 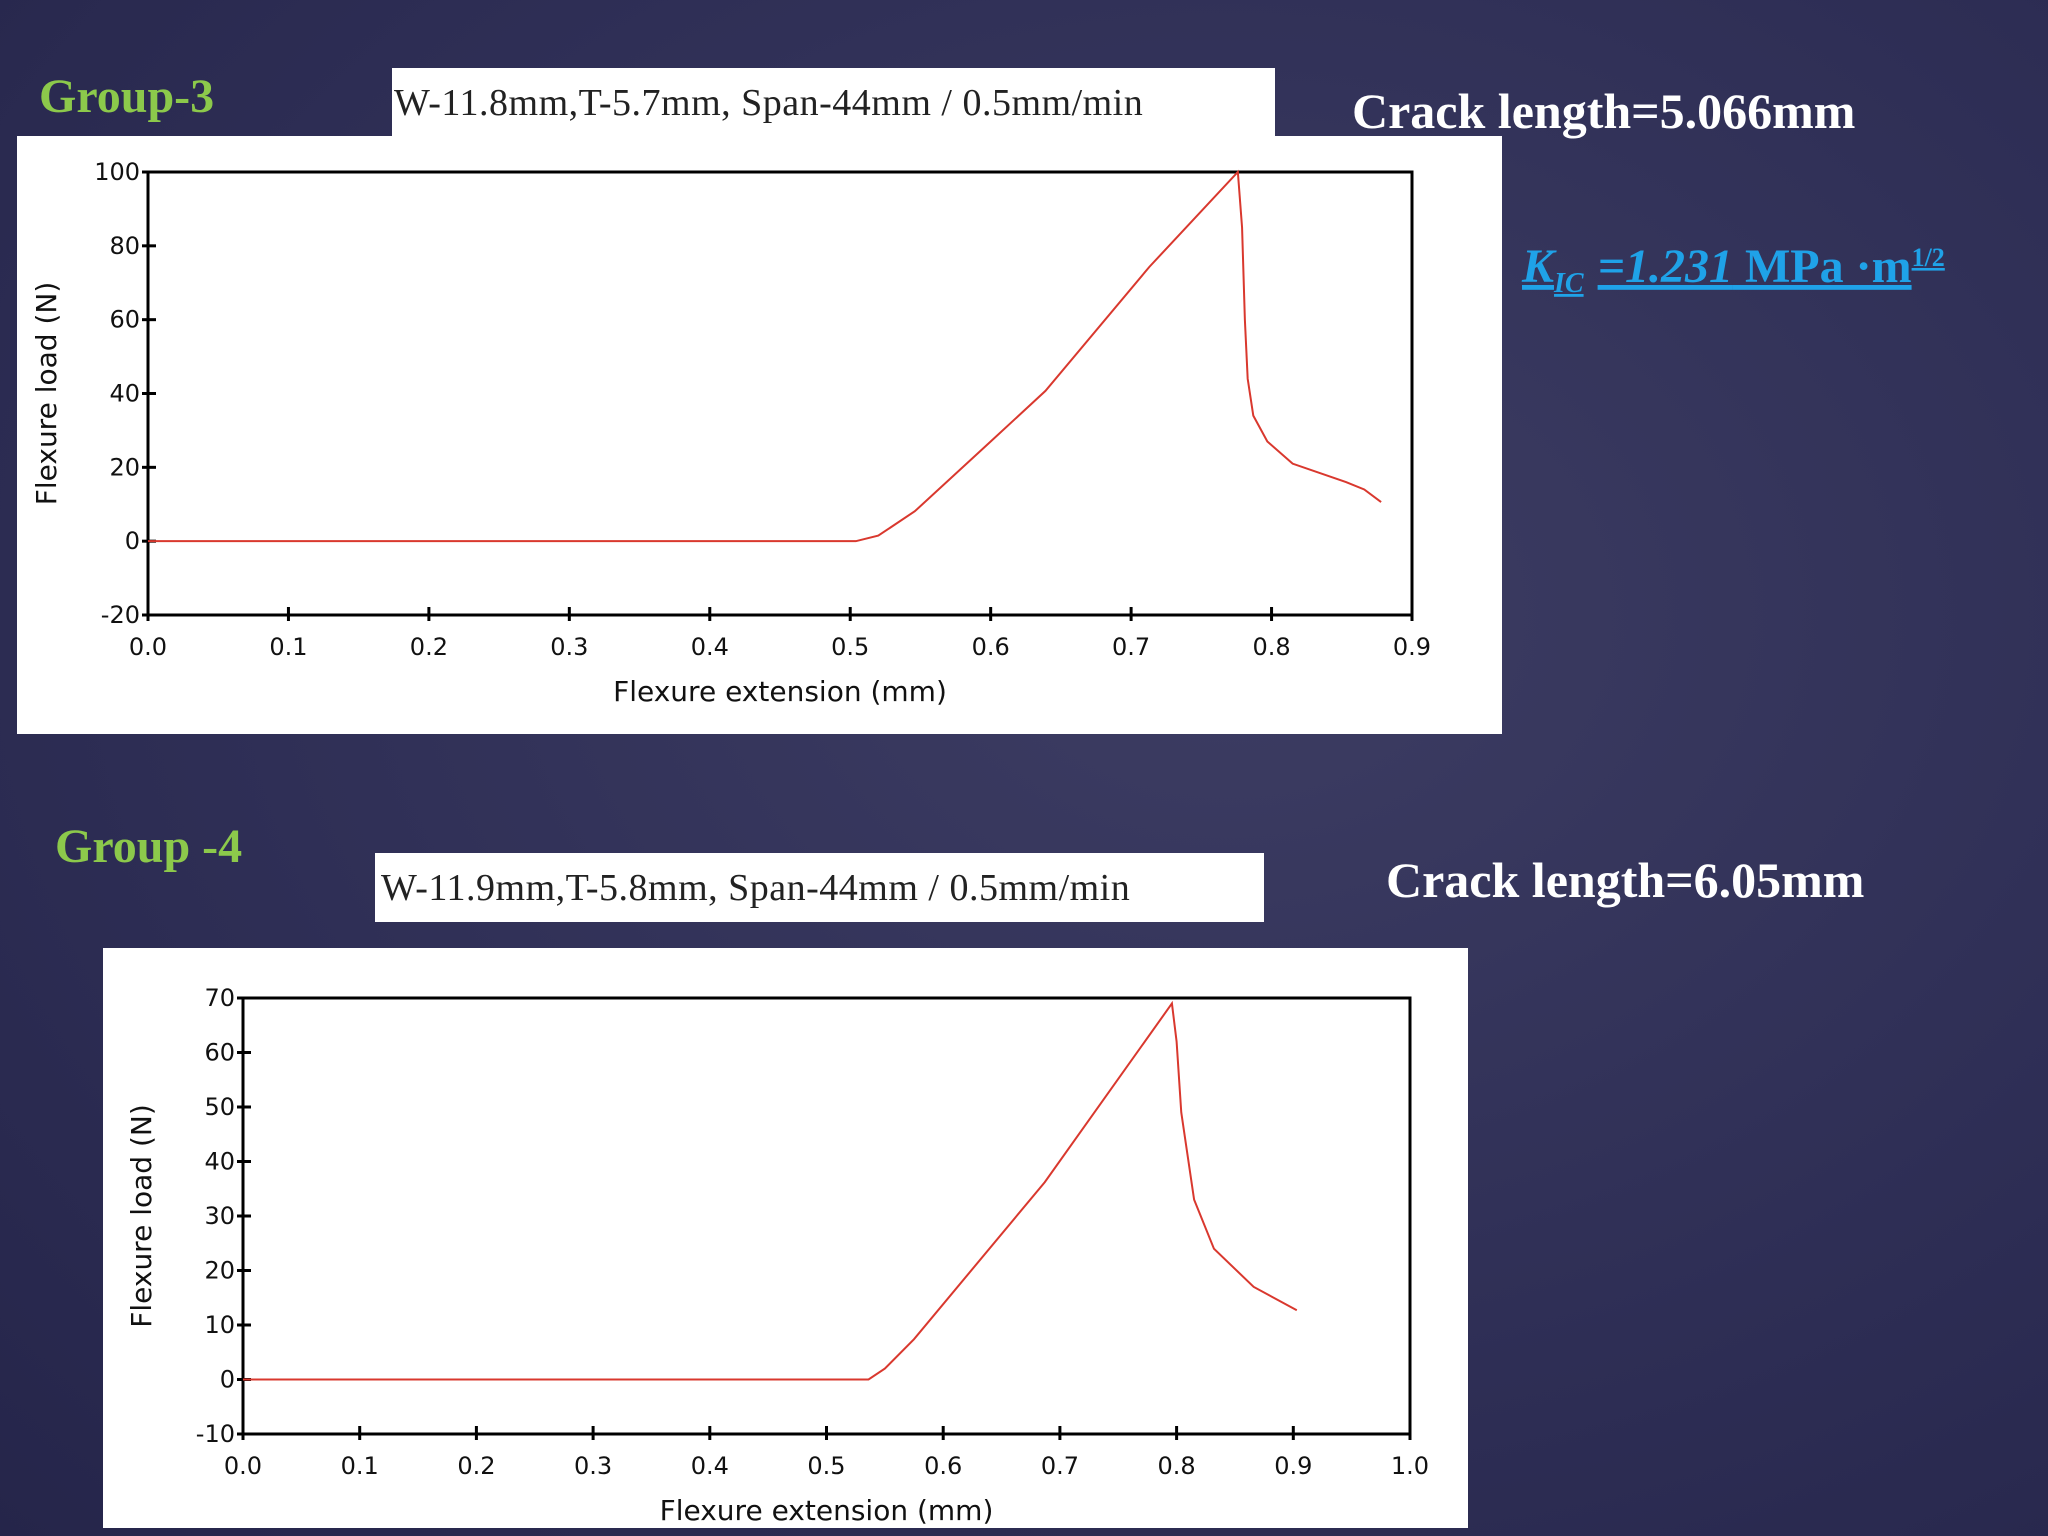 I want to click on y-tick-label: 30, so click(x=219, y=1216).